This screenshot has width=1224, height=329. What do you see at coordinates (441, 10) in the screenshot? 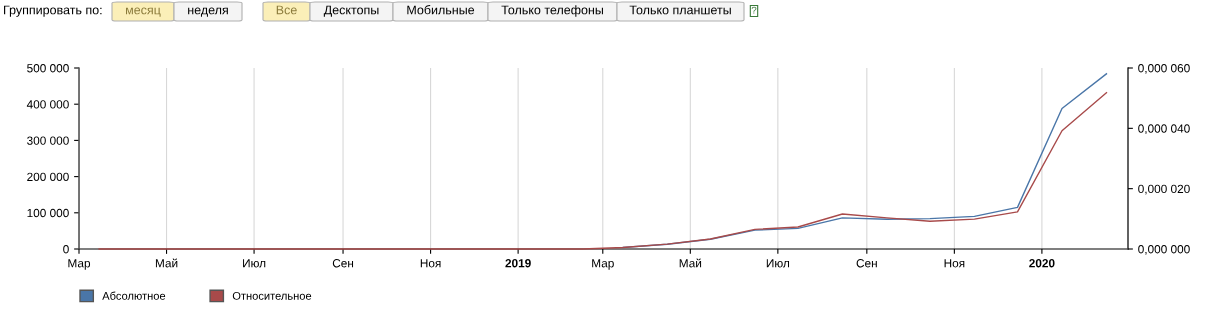
I see `text: Мобильные` at bounding box center [441, 10].